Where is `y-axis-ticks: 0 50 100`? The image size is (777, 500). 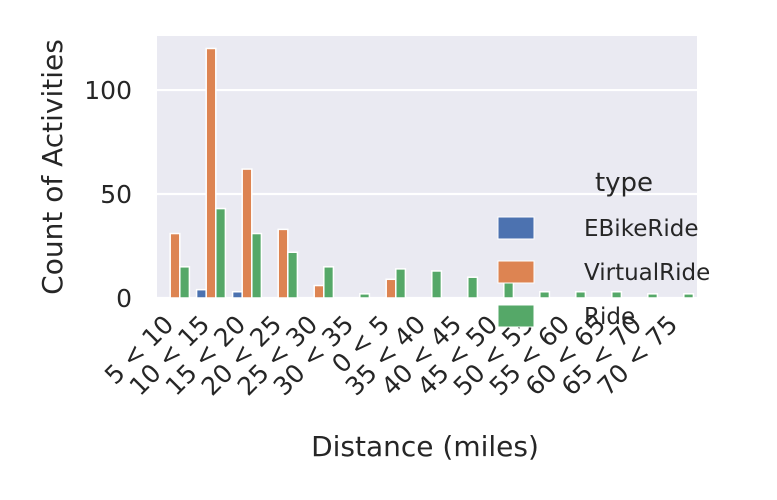
y-axis-ticks: 0 50 100 is located at coordinates (108, 194).